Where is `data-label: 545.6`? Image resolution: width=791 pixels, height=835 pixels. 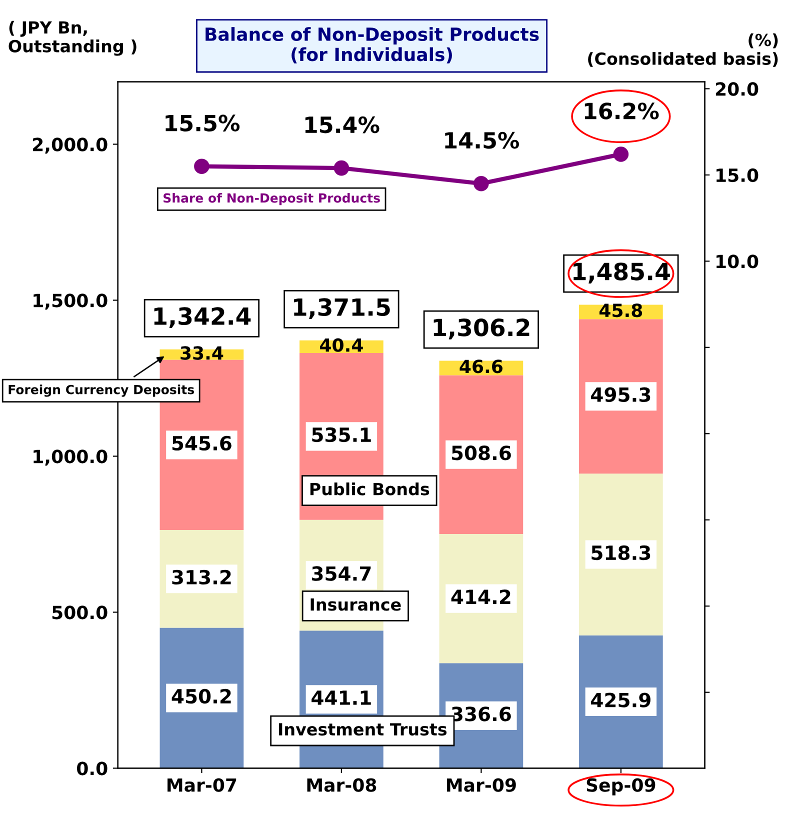 data-label: 545.6 is located at coordinates (202, 443).